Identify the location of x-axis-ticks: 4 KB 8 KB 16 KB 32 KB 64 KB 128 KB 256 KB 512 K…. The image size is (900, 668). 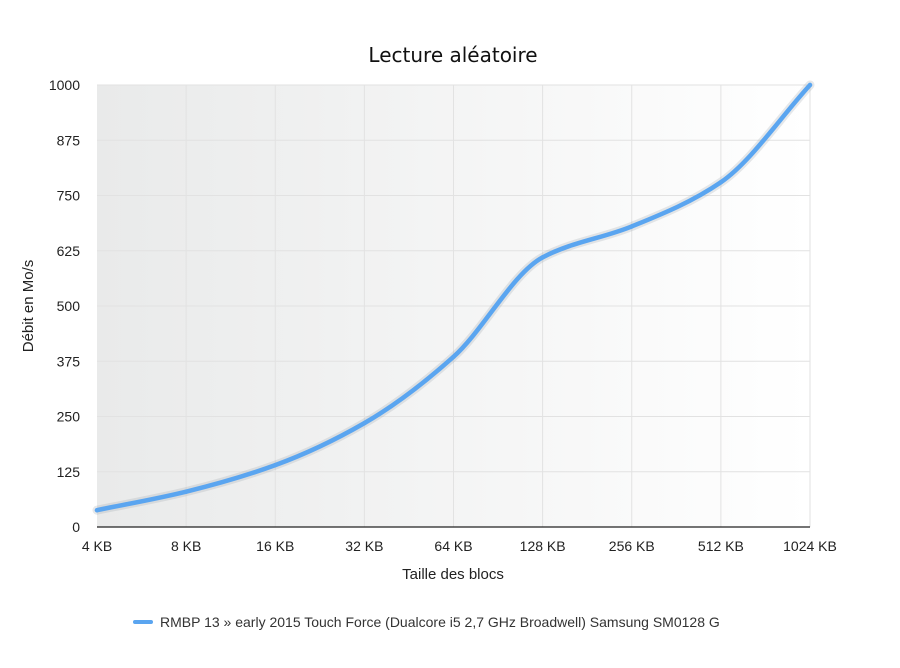
(459, 546).